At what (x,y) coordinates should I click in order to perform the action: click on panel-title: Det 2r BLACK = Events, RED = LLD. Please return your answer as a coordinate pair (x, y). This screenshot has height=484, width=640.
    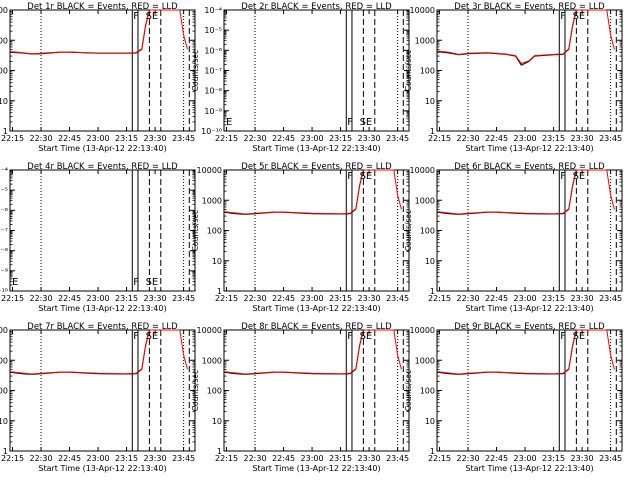
    Looking at the image, I should click on (316, 7).